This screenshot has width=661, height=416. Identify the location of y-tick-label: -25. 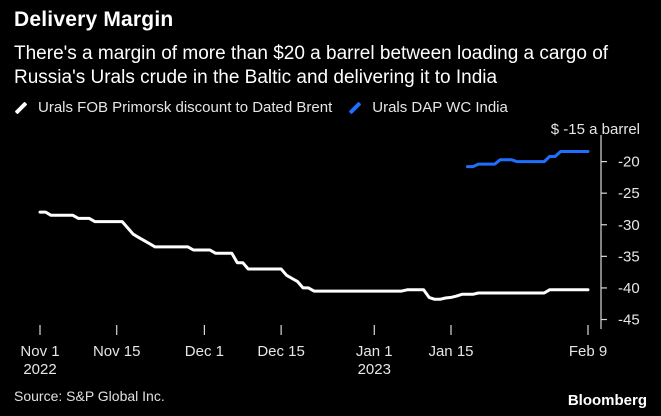
(629, 193).